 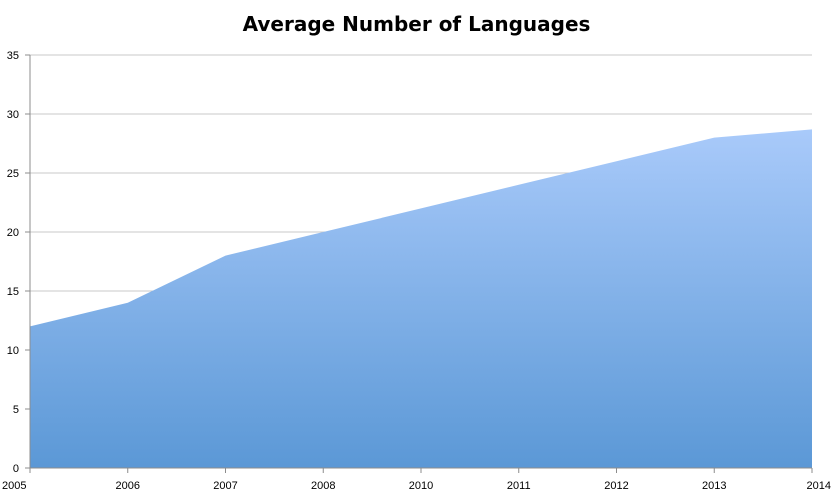 What do you see at coordinates (421, 486) in the screenshot?
I see `x-tick-label: 2010` at bounding box center [421, 486].